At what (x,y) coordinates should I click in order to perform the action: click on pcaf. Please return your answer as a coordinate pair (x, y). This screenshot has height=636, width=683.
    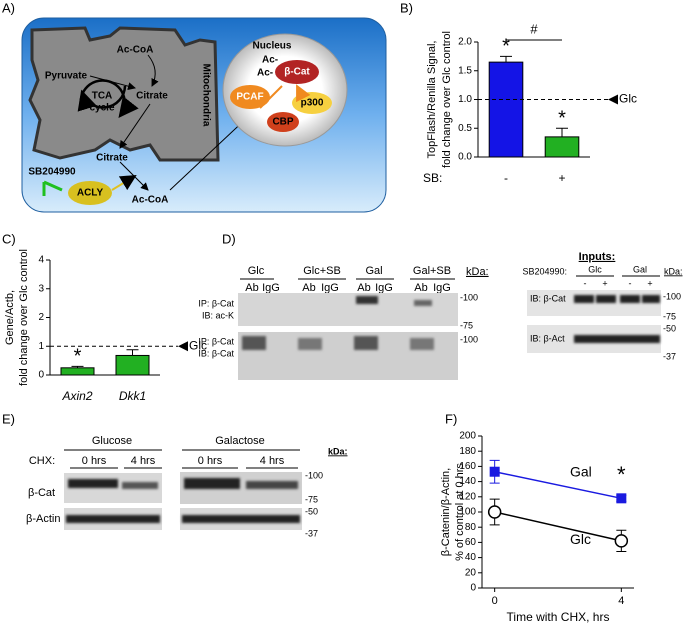
    Looking at the image, I should click on (250, 97).